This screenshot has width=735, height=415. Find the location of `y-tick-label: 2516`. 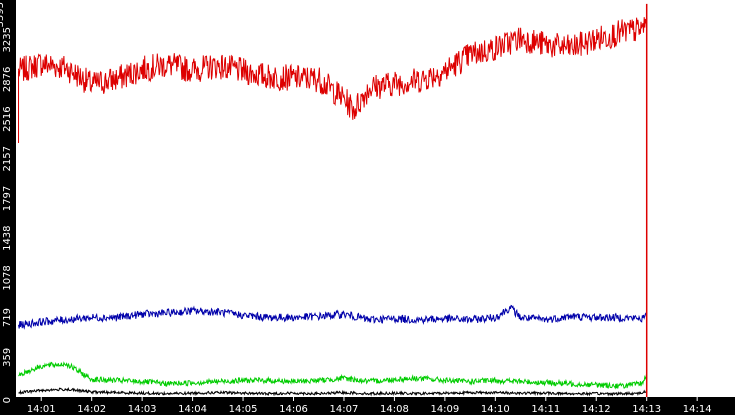

y-tick-label: 2516 is located at coordinates (7, 118).